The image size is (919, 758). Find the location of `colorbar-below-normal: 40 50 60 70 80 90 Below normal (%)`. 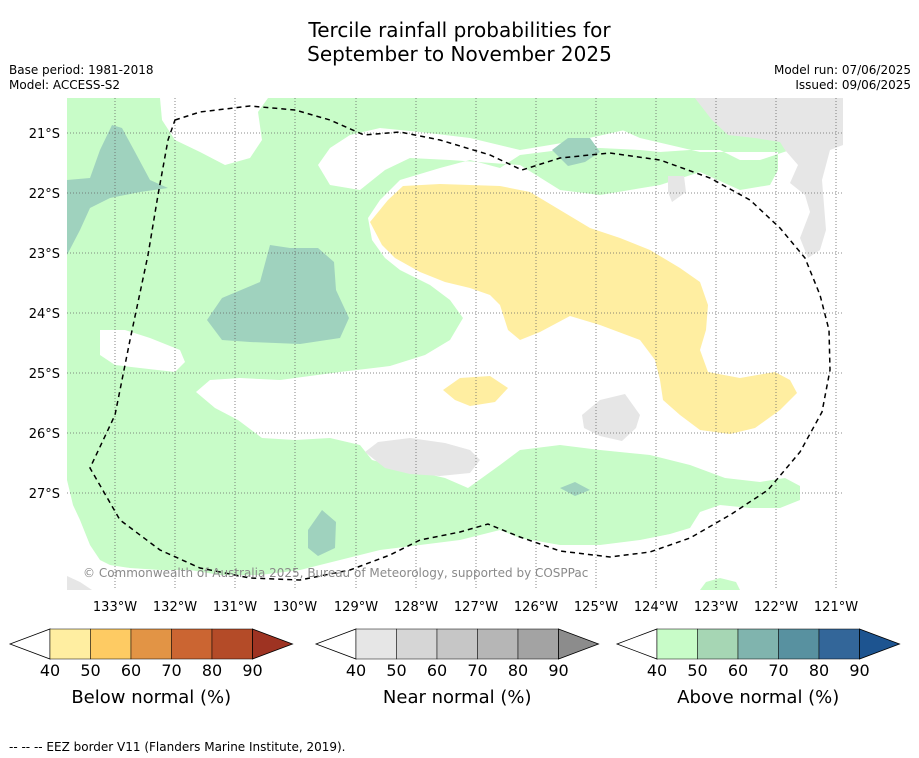

colorbar-below-normal: 40 50 60 70 80 90 Below normal (%) is located at coordinates (151, 668).